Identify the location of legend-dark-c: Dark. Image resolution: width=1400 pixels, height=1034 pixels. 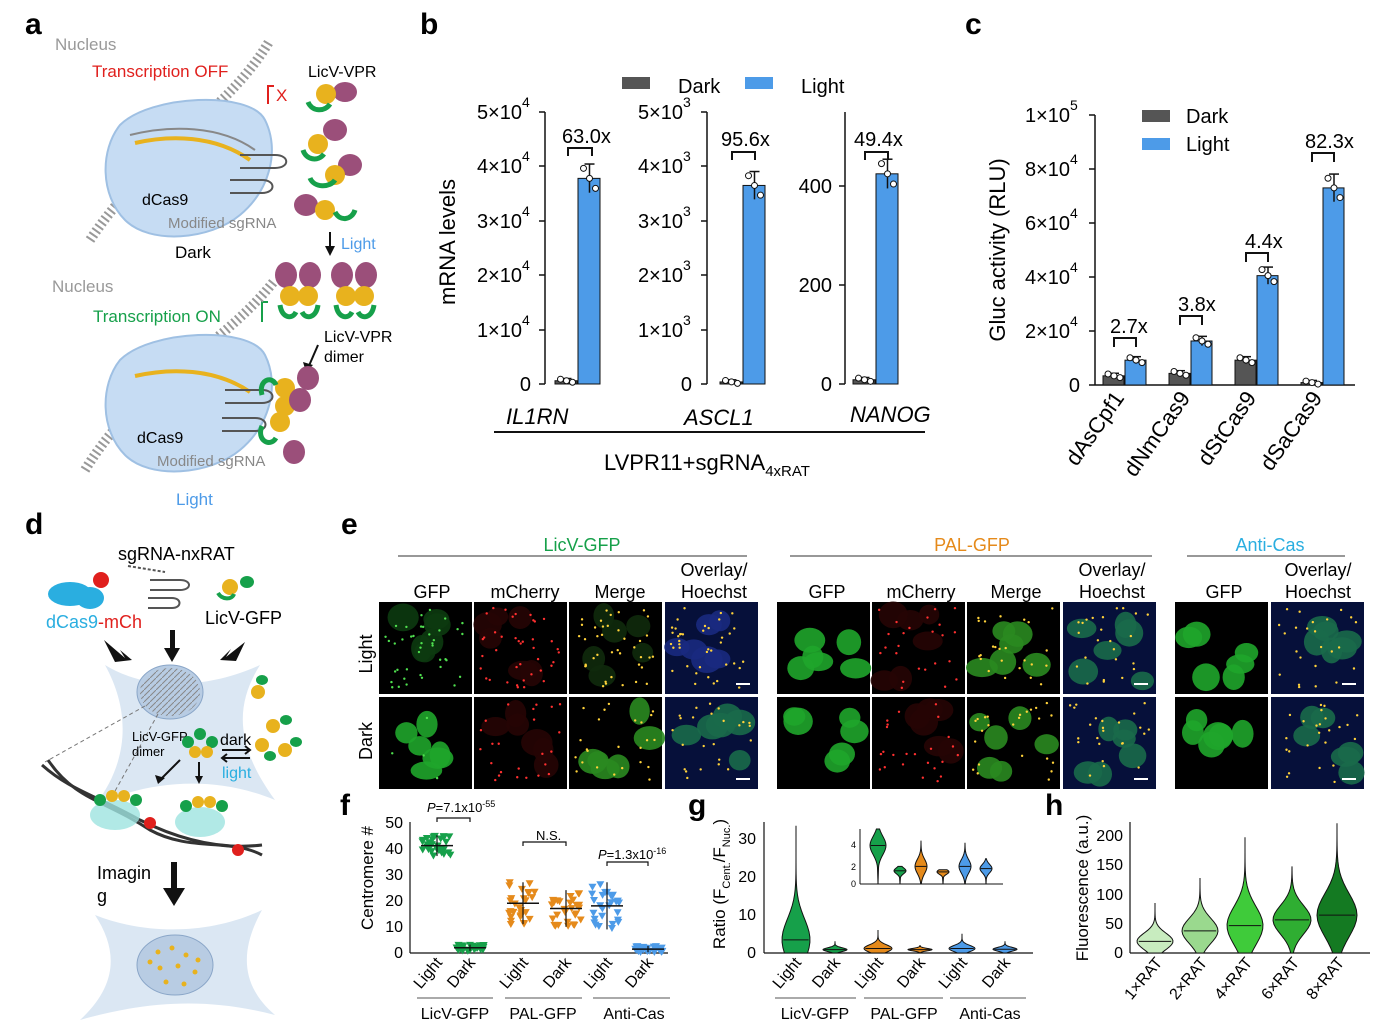
(1207, 117).